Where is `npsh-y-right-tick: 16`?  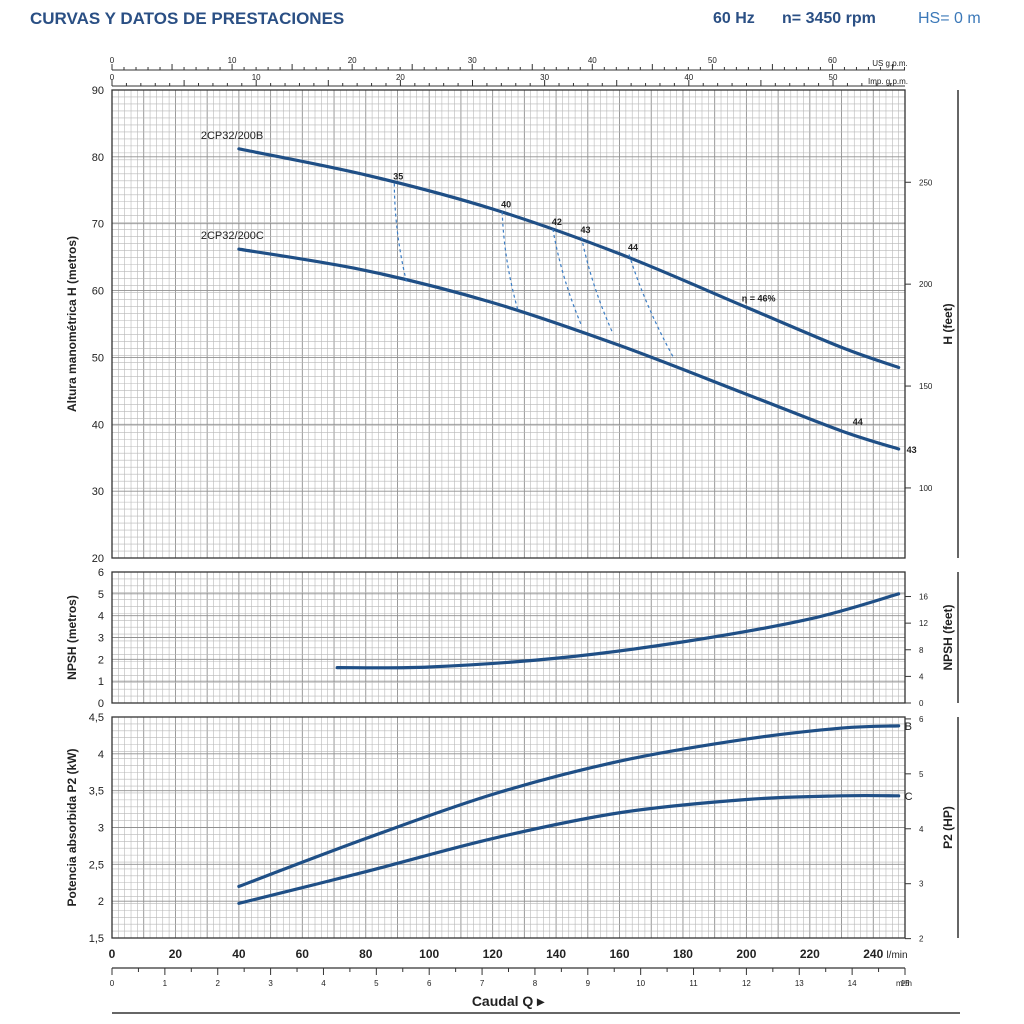
npsh-y-right-tick: 16 is located at coordinates (923, 597).